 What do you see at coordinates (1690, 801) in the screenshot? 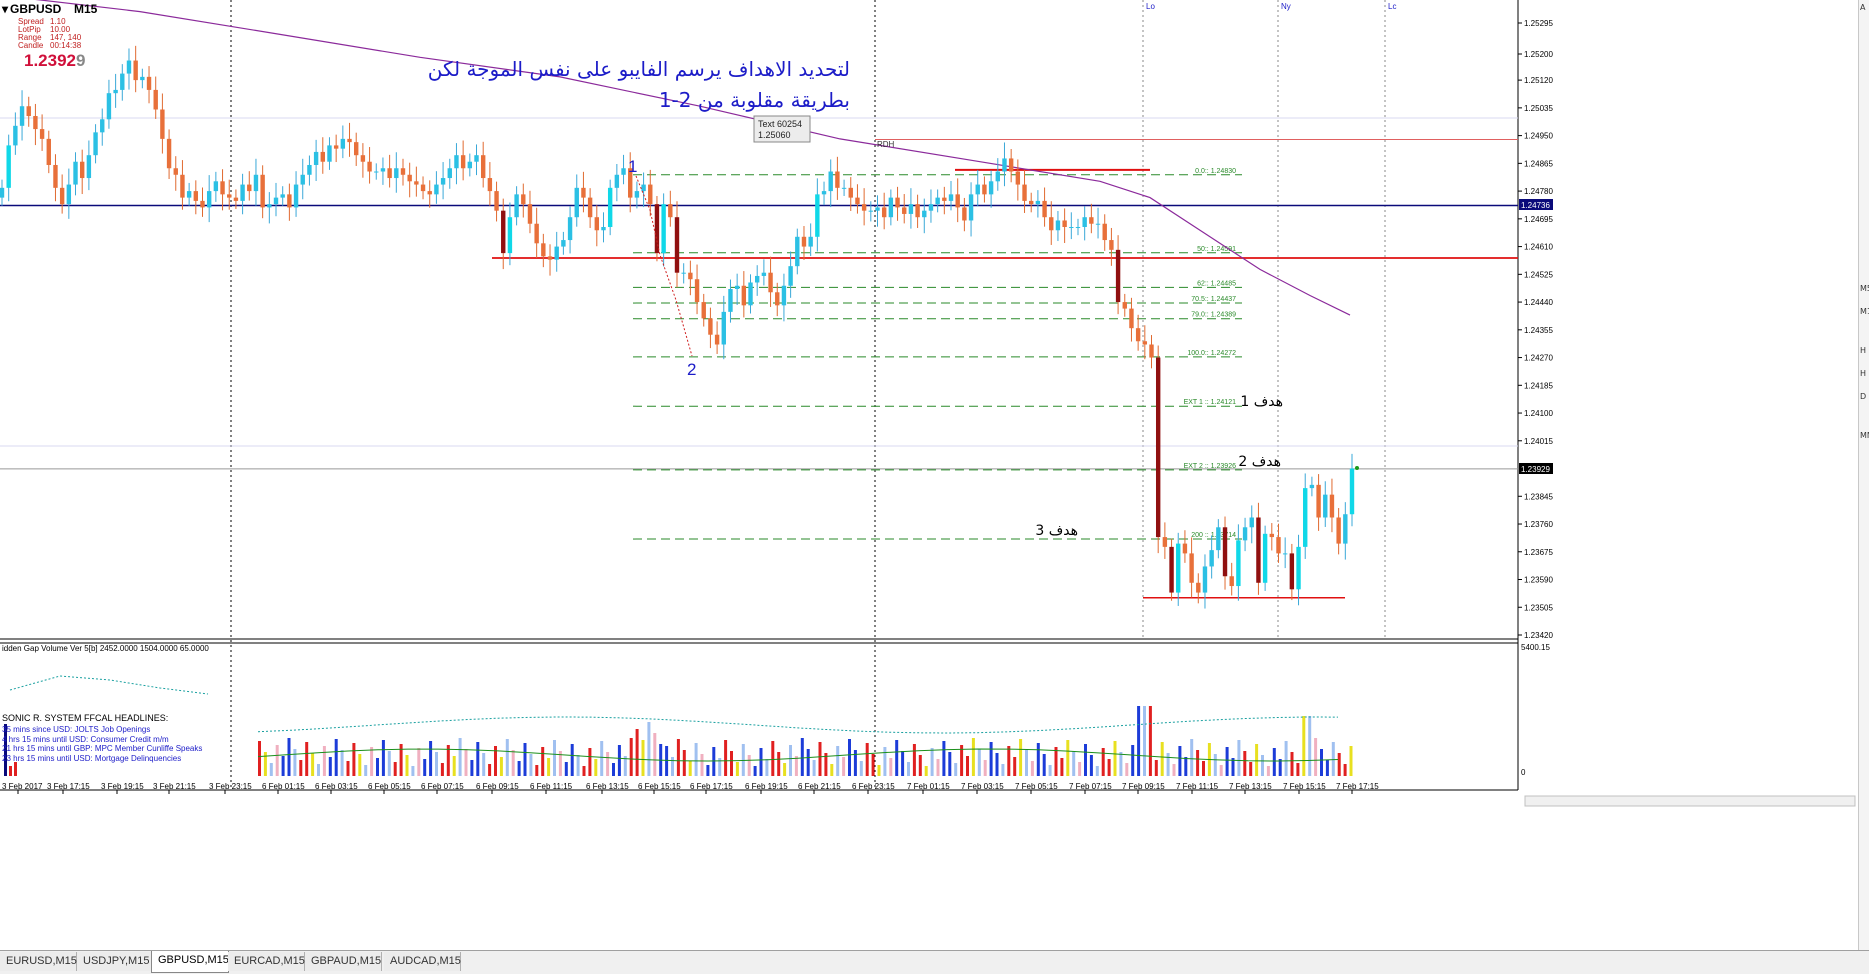
I see `horizontal-scrollbar` at bounding box center [1690, 801].